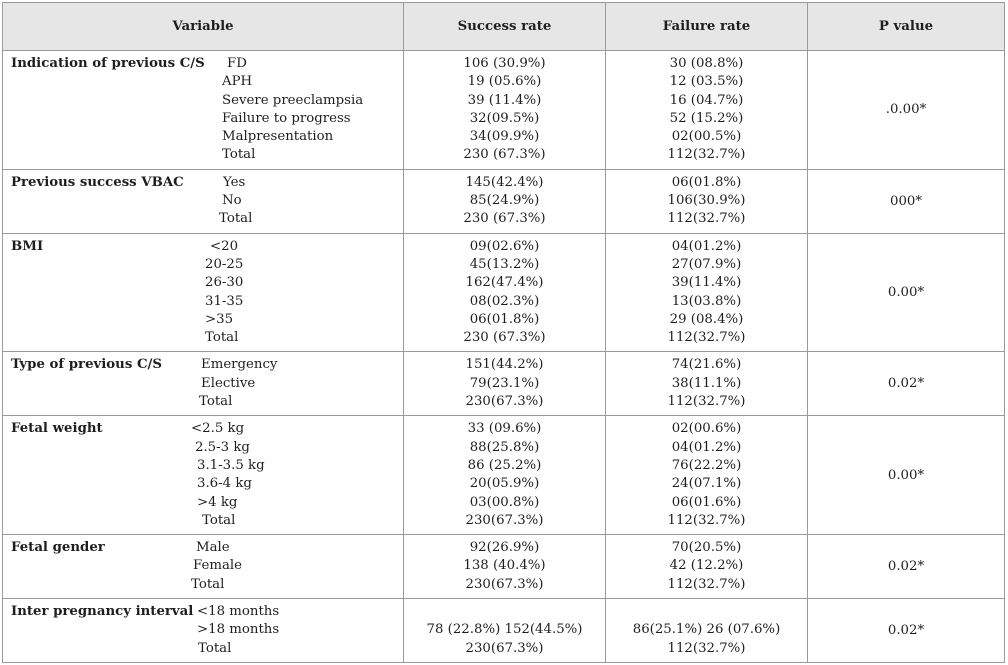 The width and height of the screenshot is (1008, 665). What do you see at coordinates (108, 63) in the screenshot?
I see `variable-name: Indication of previous C/S` at bounding box center [108, 63].